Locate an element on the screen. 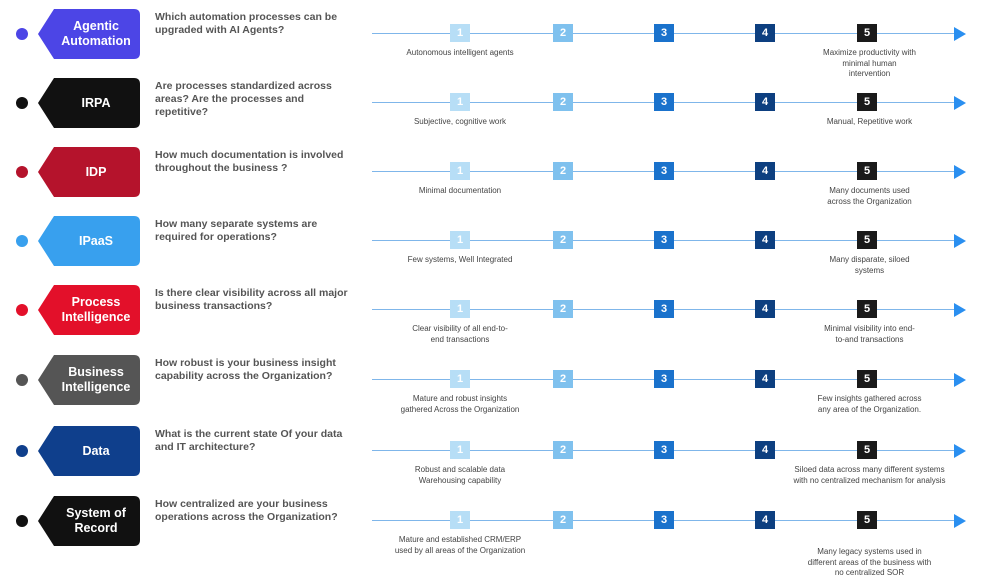 The width and height of the screenshot is (988, 575). category-label: Business Intelligence is located at coordinates (96, 379).